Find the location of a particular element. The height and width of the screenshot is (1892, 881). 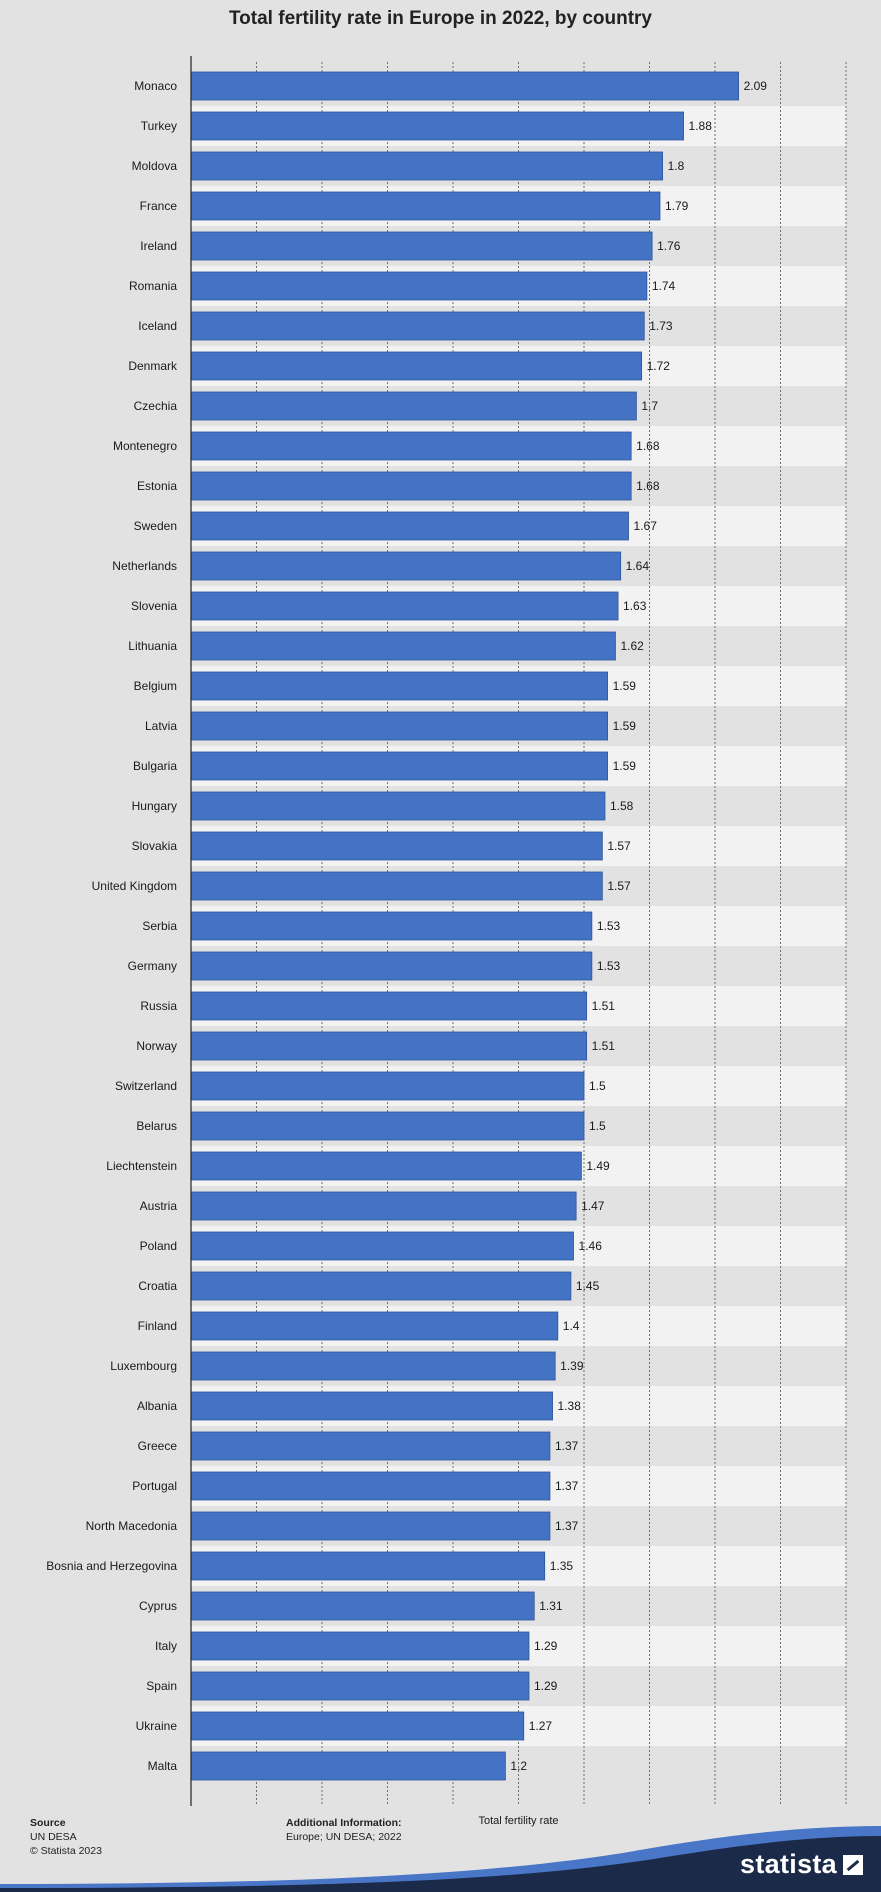

value-label: 1.45 is located at coordinates (588, 1286).